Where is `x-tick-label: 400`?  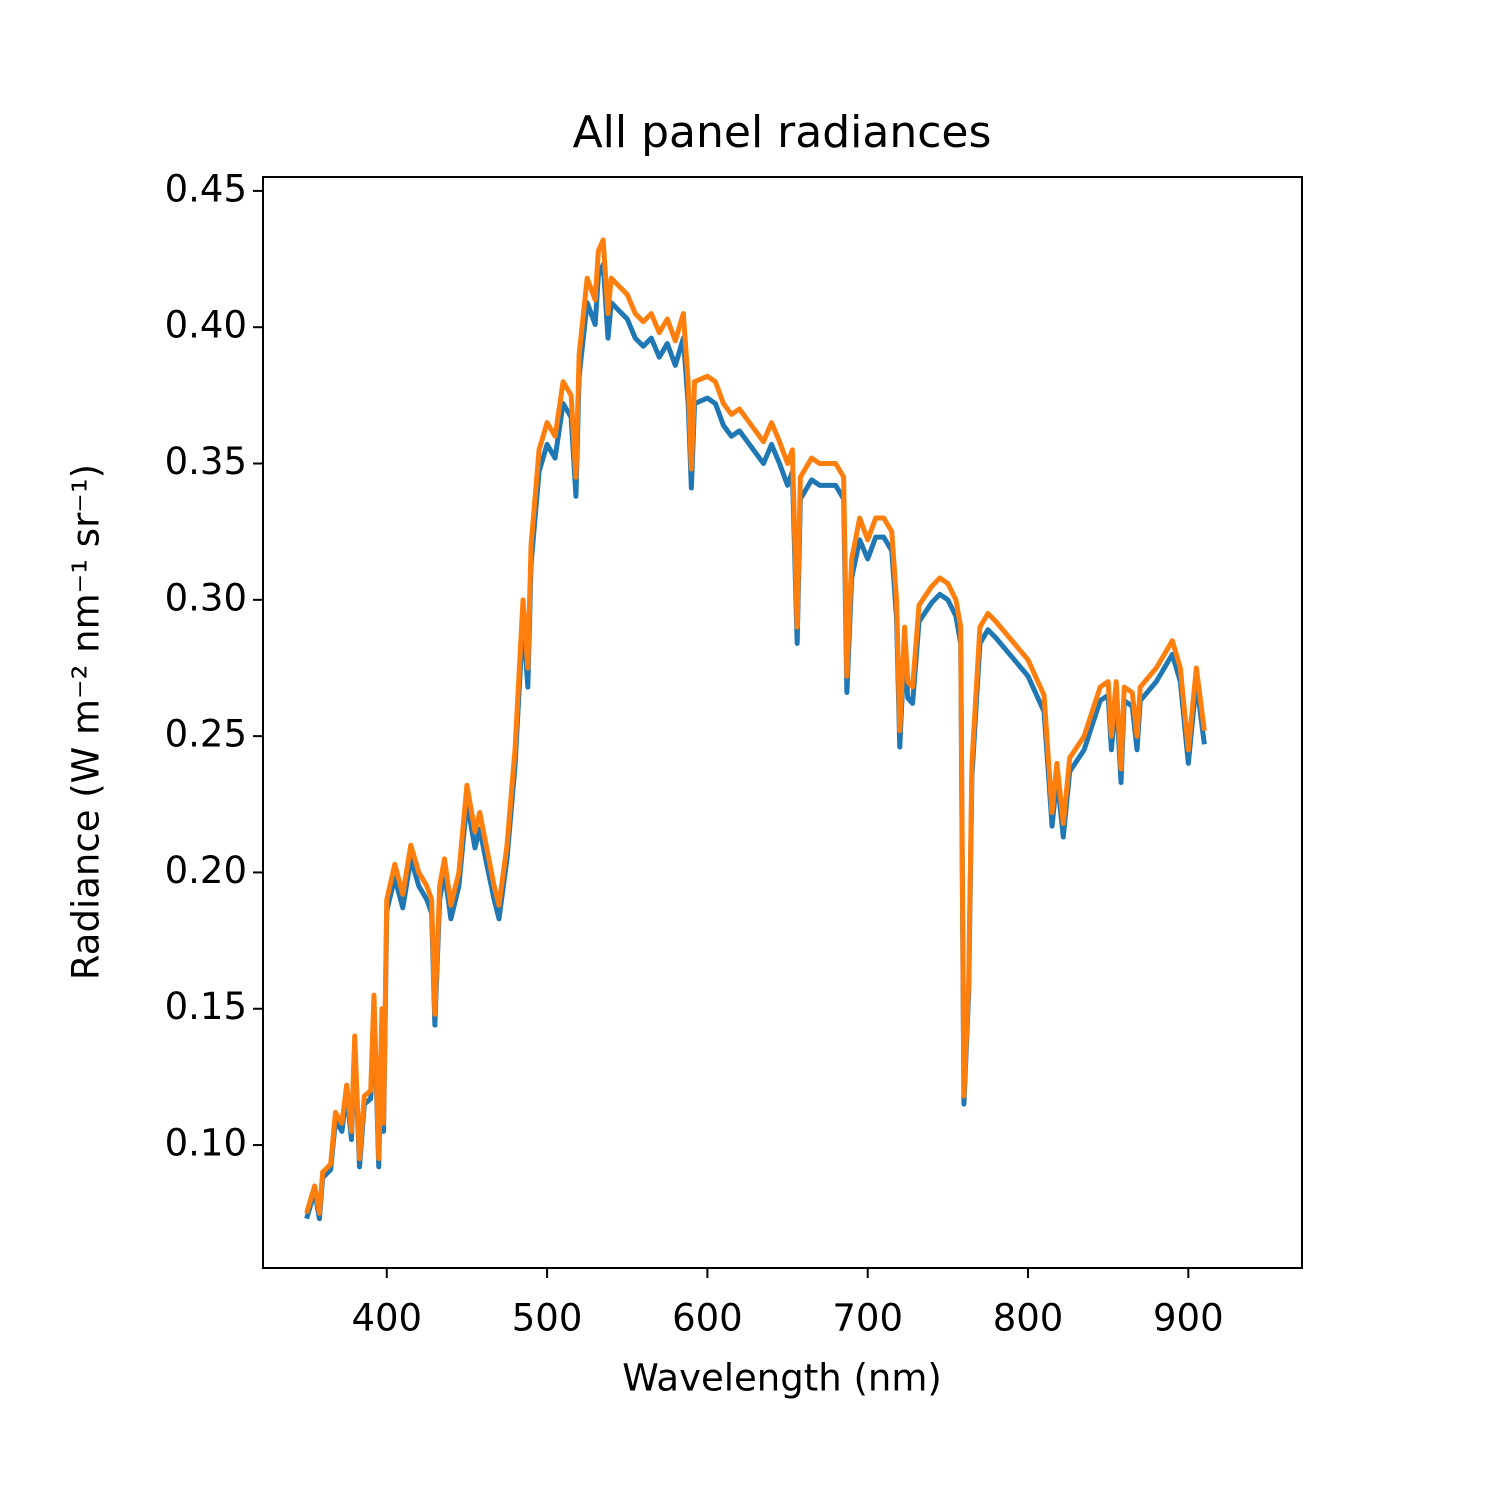
x-tick-label: 400 is located at coordinates (386, 1318).